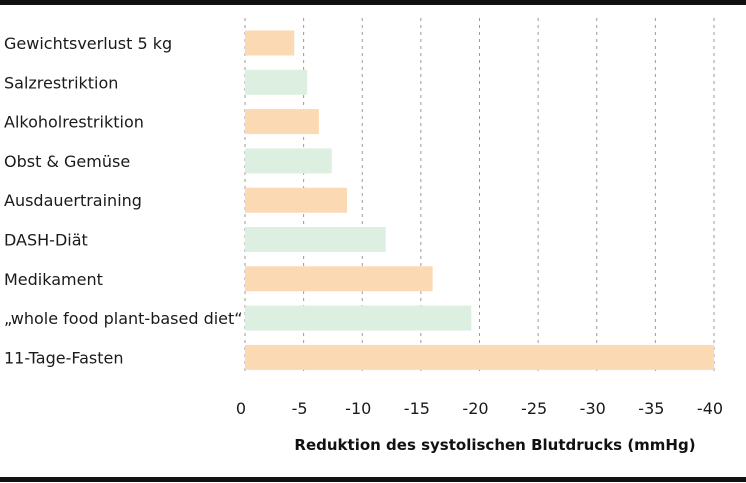  Describe the element at coordinates (46, 240) in the screenshot. I see `category-label: DASH-Diät` at that location.